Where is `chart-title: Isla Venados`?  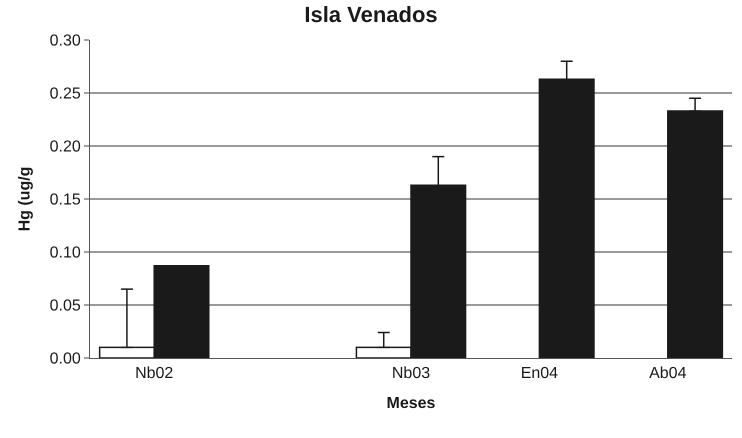
chart-title: Isla Venados is located at coordinates (371, 14).